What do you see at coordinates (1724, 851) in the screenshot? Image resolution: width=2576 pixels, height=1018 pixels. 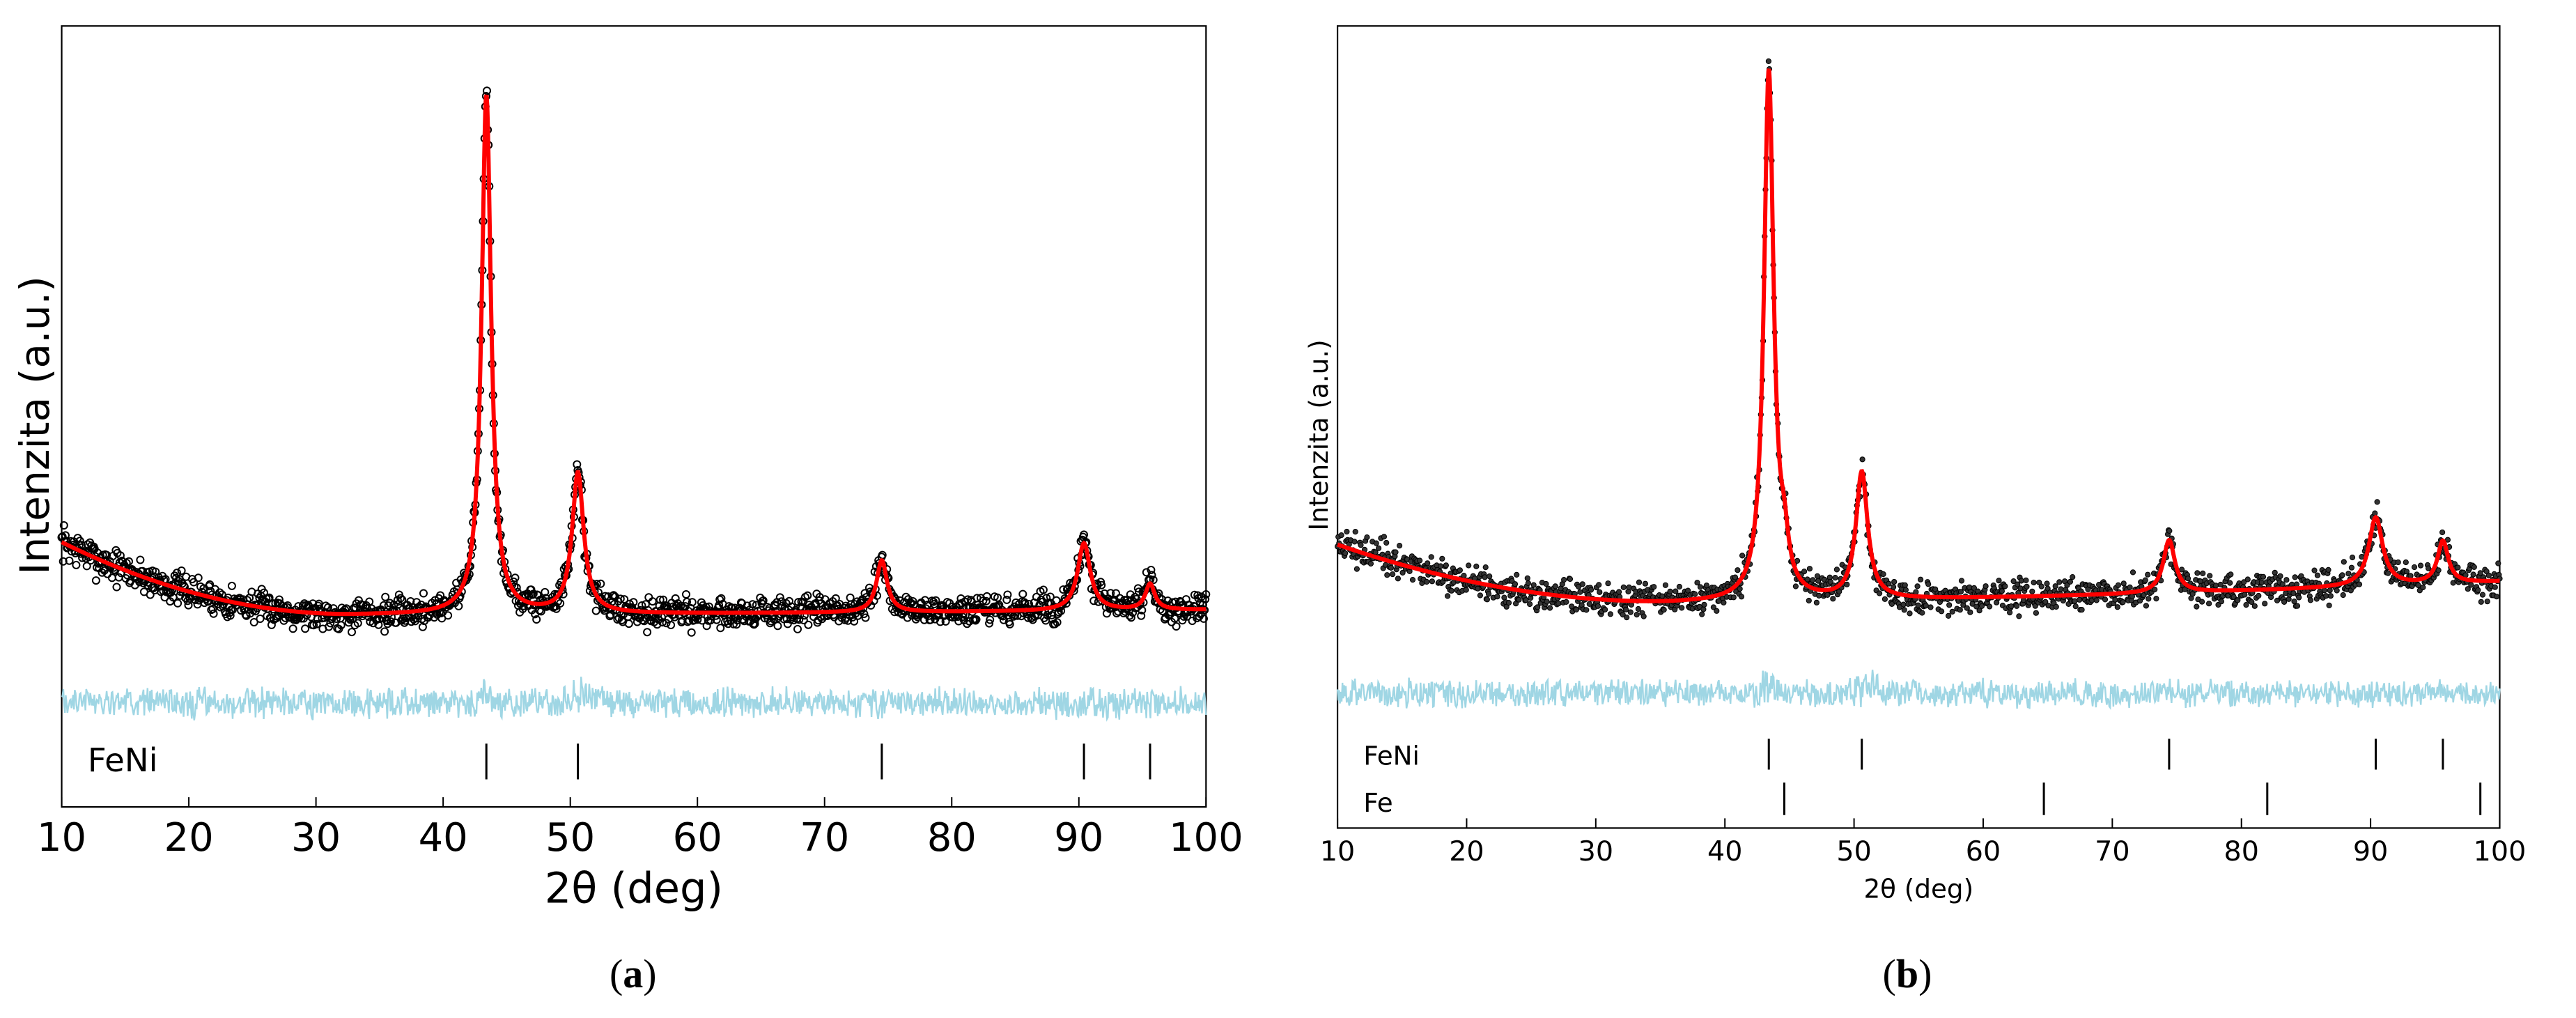 I see `x-tick-label: 40` at bounding box center [1724, 851].